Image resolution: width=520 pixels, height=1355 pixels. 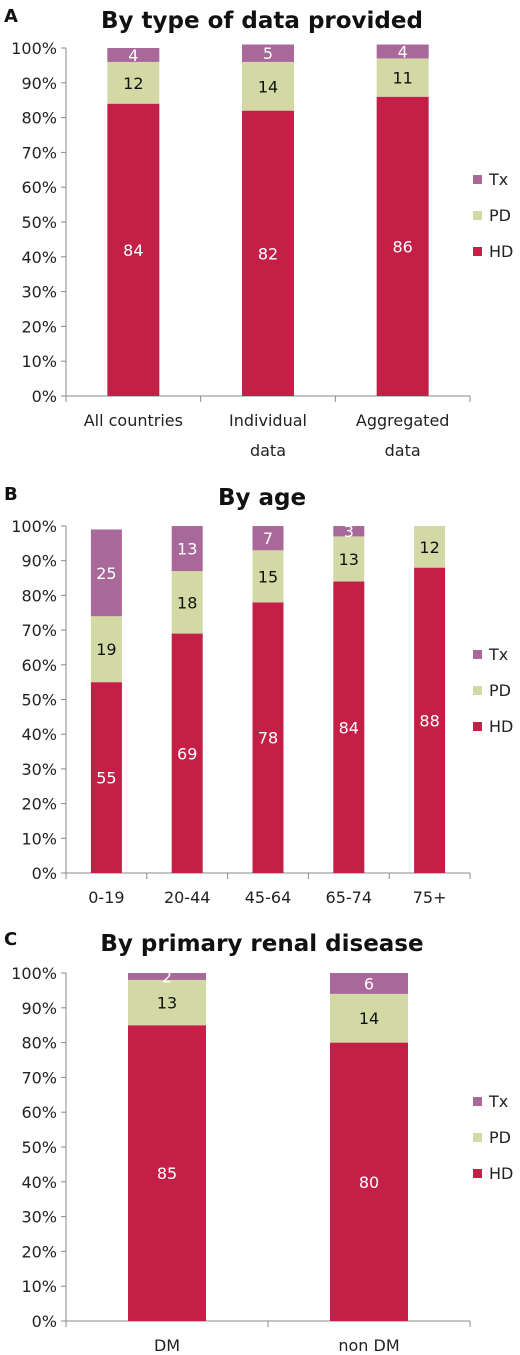 What do you see at coordinates (268, 420) in the screenshot?
I see `x-category-label: Individual` at bounding box center [268, 420].